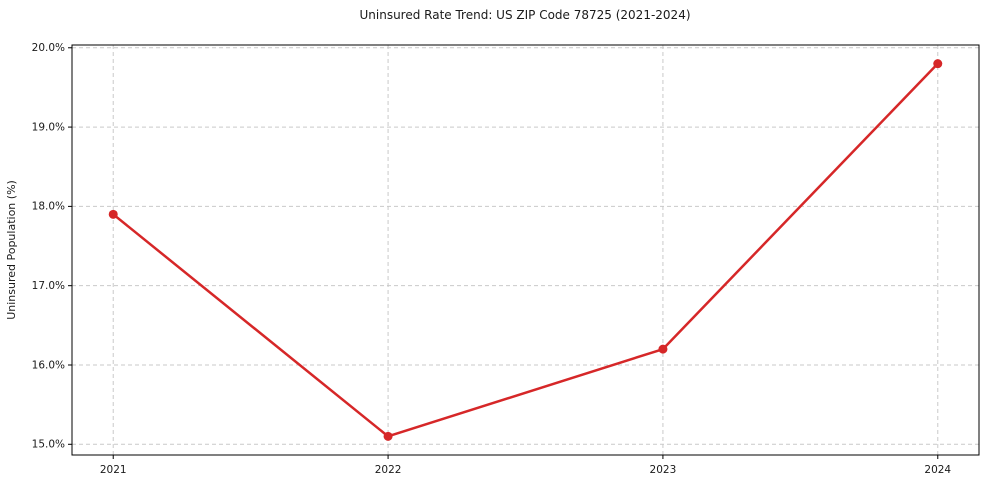 Image resolution: width=989 pixels, height=490 pixels. I want to click on y-axis-label: Uninsured Population (%), so click(11, 250).